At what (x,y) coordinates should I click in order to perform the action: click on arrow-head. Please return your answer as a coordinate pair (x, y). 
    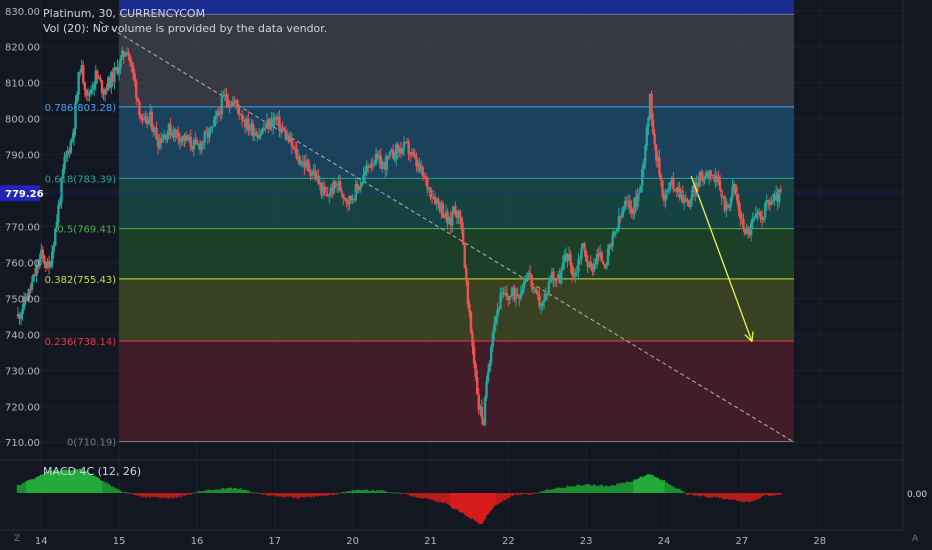
    Looking at the image, I should click on (752, 336).